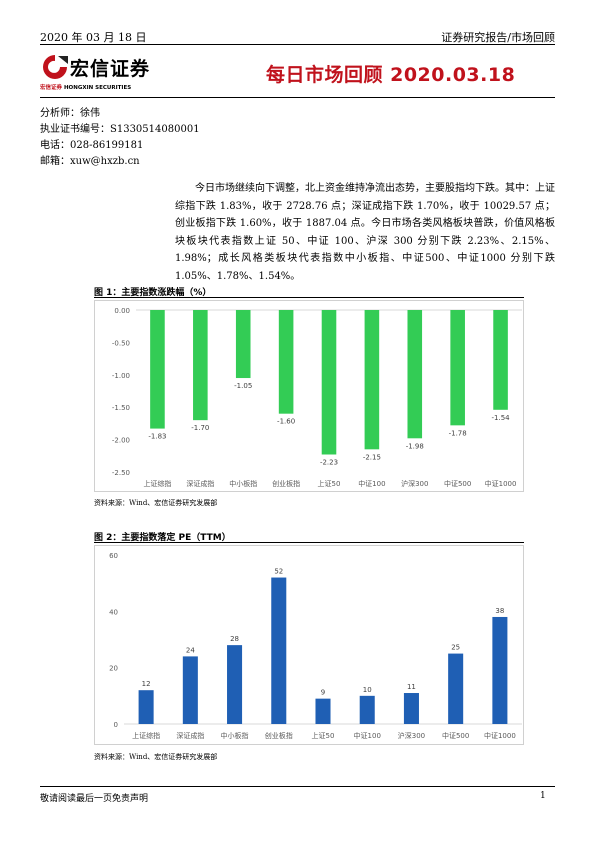 The height and width of the screenshot is (842, 595). Describe the element at coordinates (93, 37) in the screenshot. I see `report-date: 2020 年 03 月 18 日` at that location.